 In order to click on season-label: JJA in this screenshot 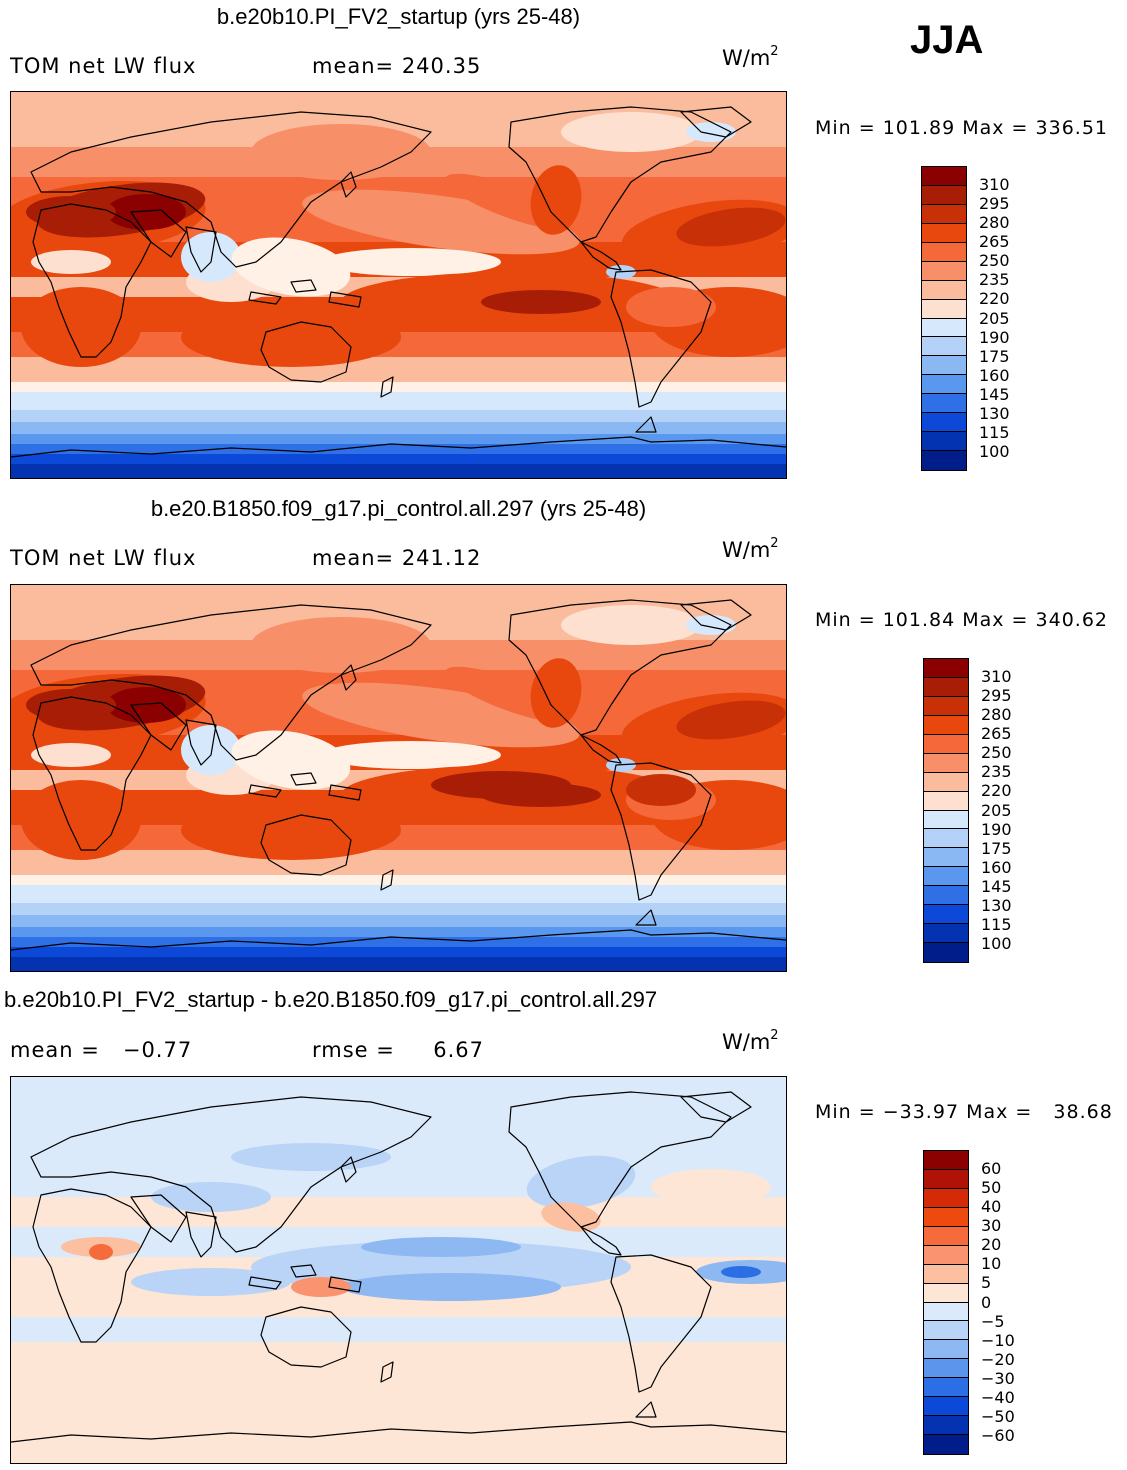, I will do `click(947, 40)`.